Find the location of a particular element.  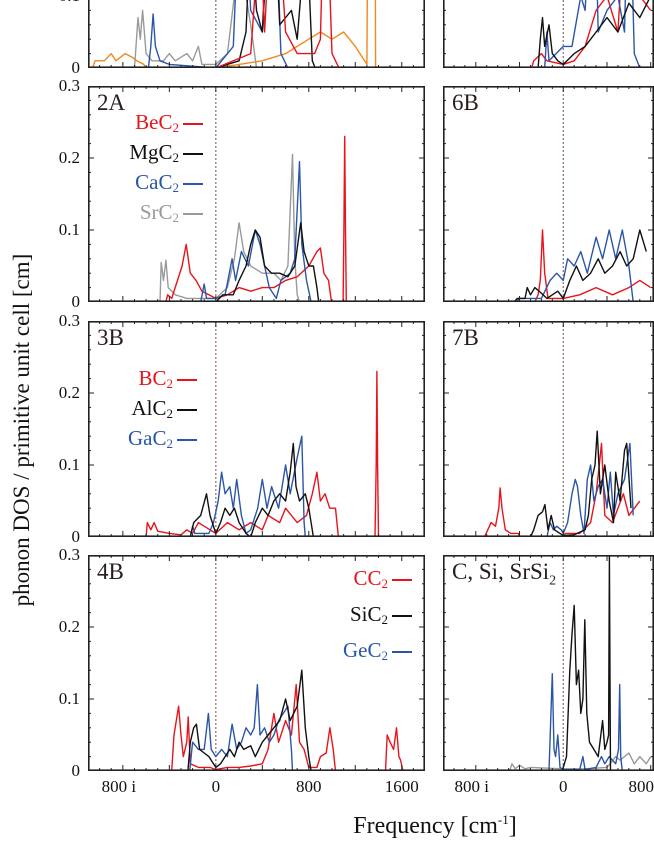

legend-entry: GaC2 is located at coordinates (162, 441).